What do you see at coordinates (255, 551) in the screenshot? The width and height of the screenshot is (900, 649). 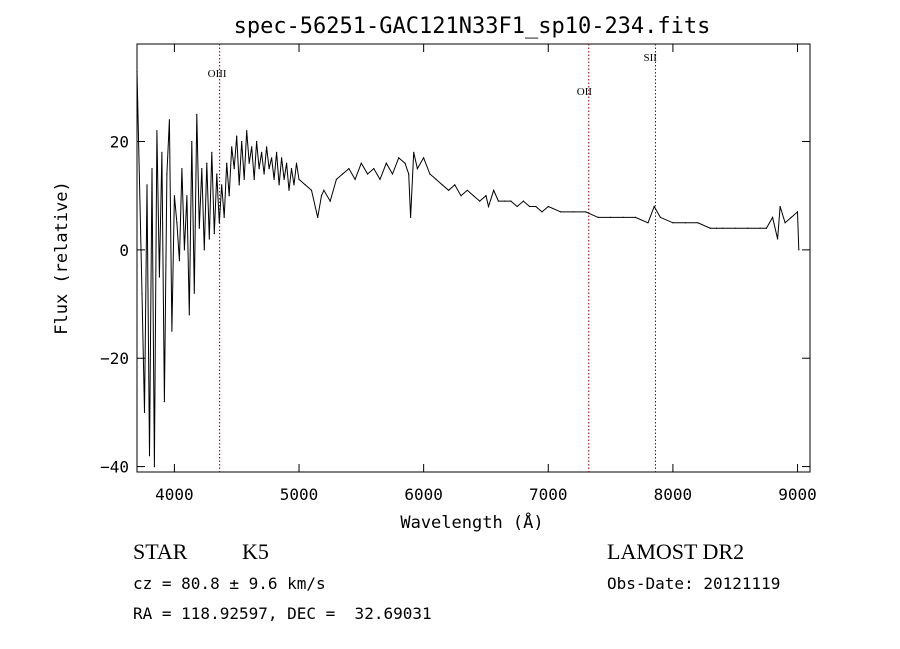 I see `spectral-subclass: K5` at bounding box center [255, 551].